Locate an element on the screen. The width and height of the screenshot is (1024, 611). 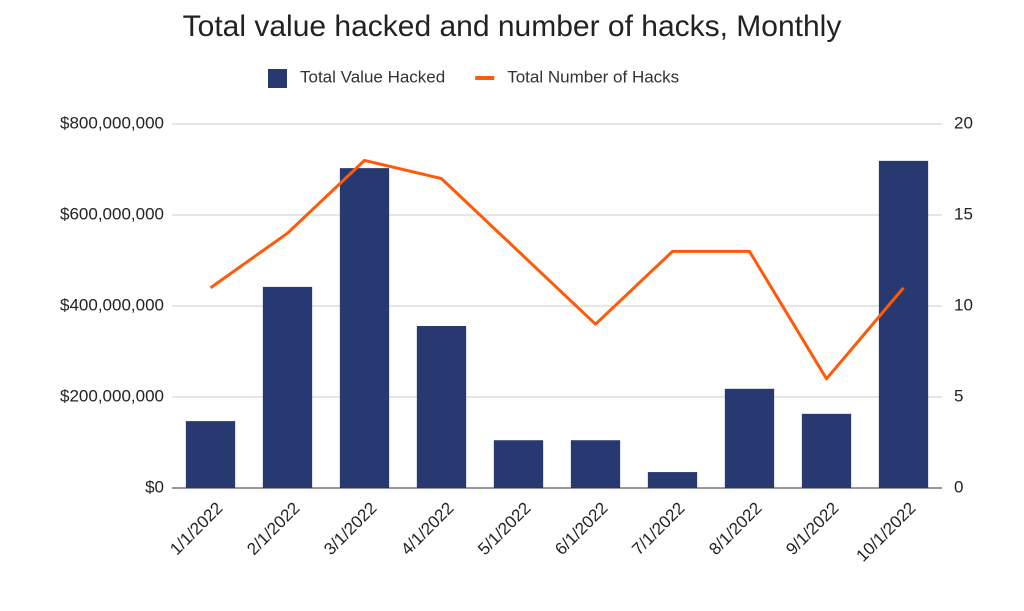
y2-tick-label: 20 is located at coordinates (963, 122).